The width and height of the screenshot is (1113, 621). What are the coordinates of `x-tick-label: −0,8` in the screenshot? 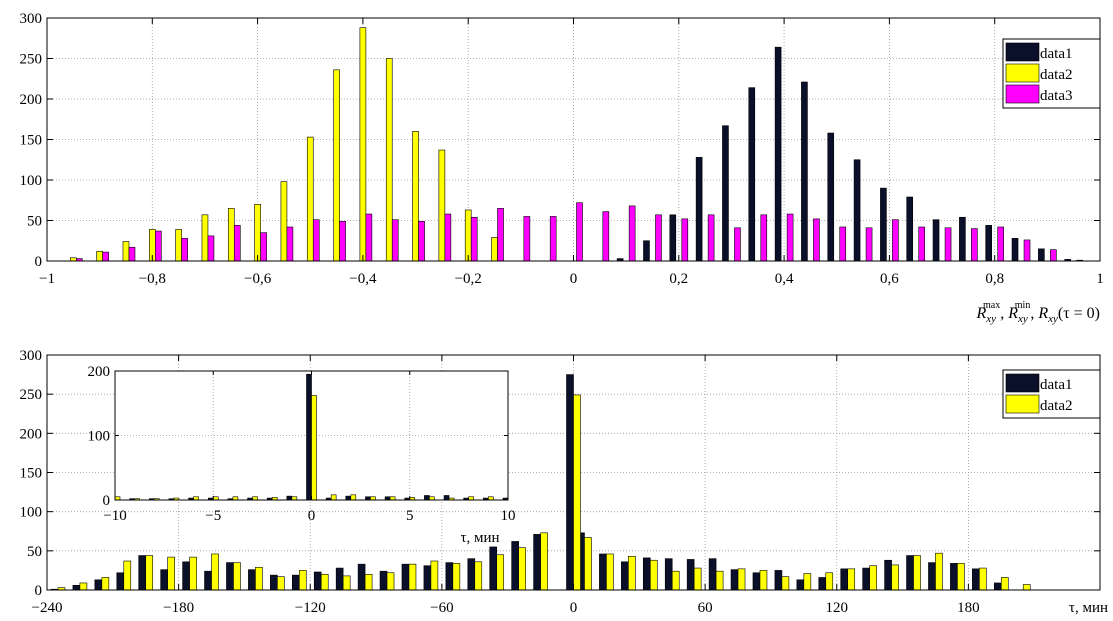 It's located at (152, 279).